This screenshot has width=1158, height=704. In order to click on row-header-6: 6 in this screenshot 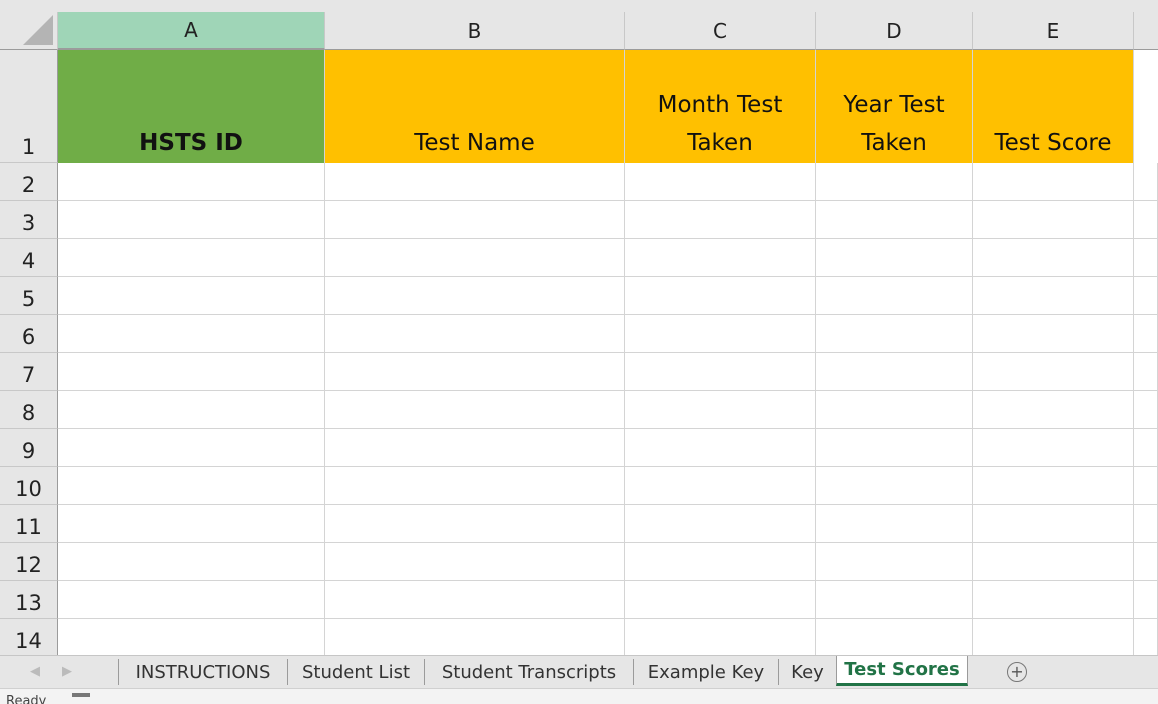, I will do `click(29, 334)`.